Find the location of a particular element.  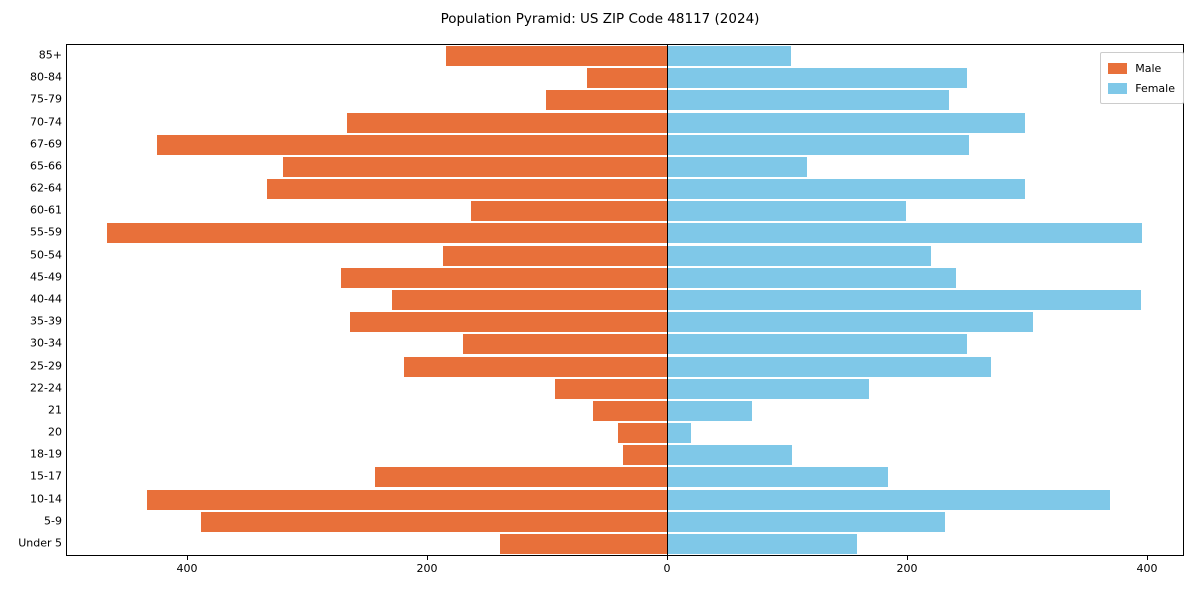

y-axis-tick-label: 45-49 is located at coordinates (46, 277).